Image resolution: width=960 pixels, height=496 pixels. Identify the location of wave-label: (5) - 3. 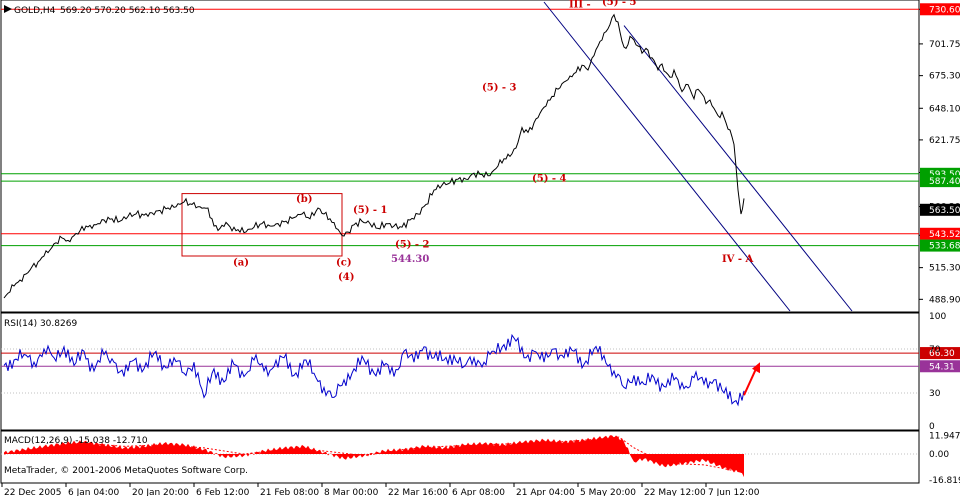
(499, 87).